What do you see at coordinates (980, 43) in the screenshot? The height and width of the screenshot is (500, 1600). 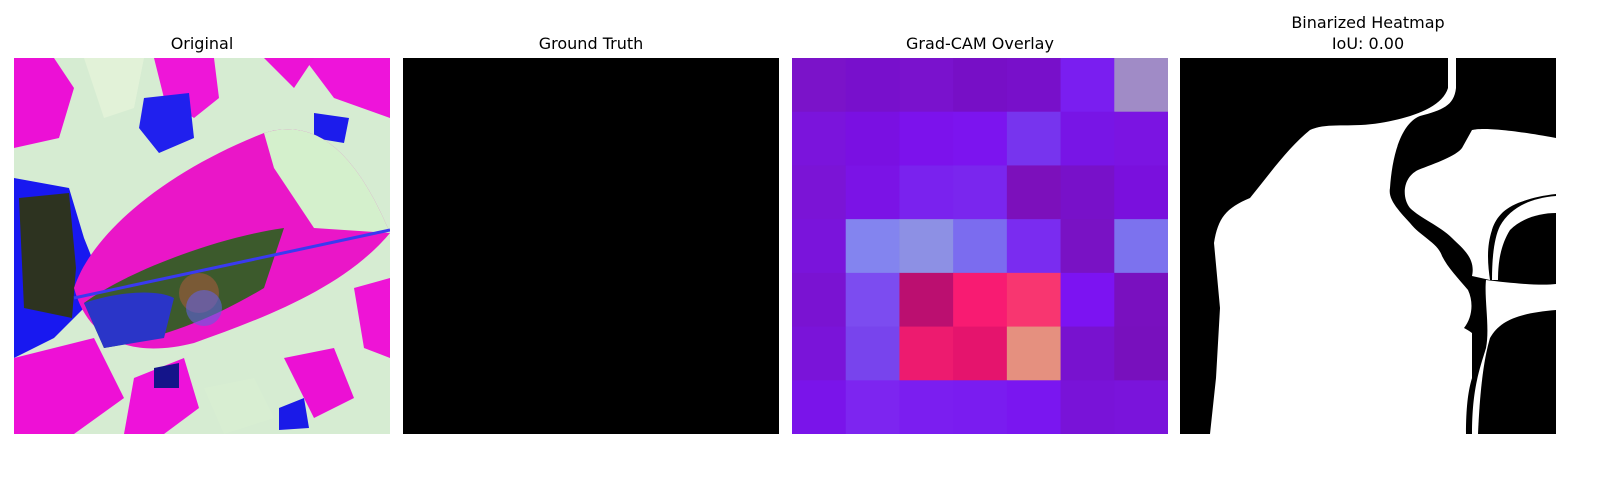 I see `panel-title-gradcam-overlay: Grad-CAM Overlay` at bounding box center [980, 43].